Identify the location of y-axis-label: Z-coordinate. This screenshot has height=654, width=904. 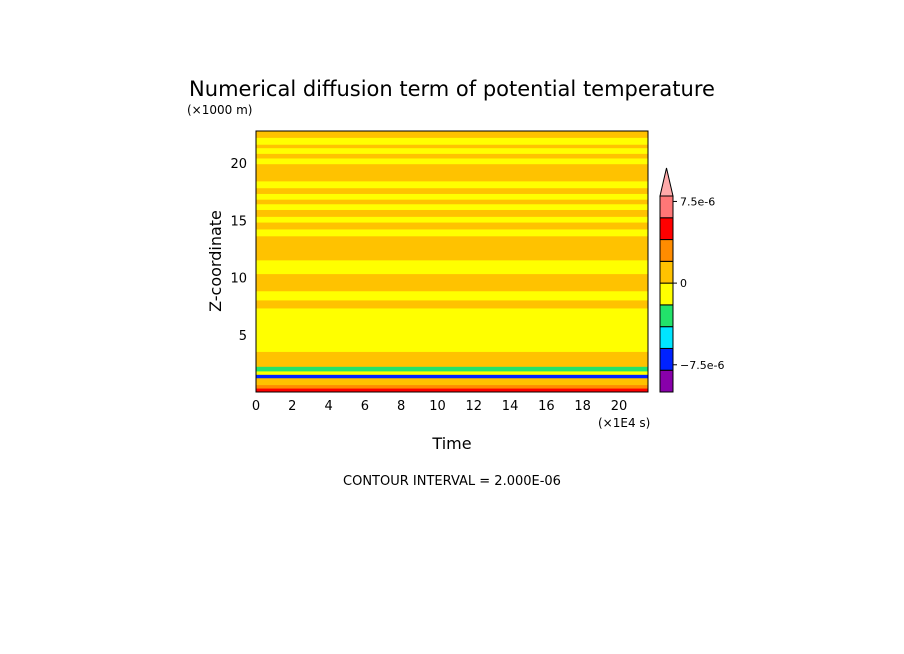
(215, 261).